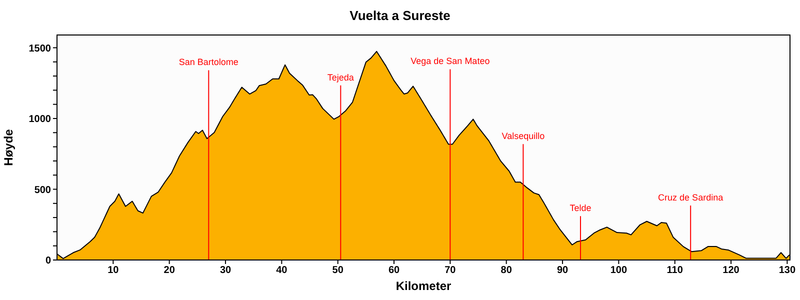 The image size is (800, 300). What do you see at coordinates (8, 147) in the screenshot?
I see `y-axis-title: Høyde` at bounding box center [8, 147].